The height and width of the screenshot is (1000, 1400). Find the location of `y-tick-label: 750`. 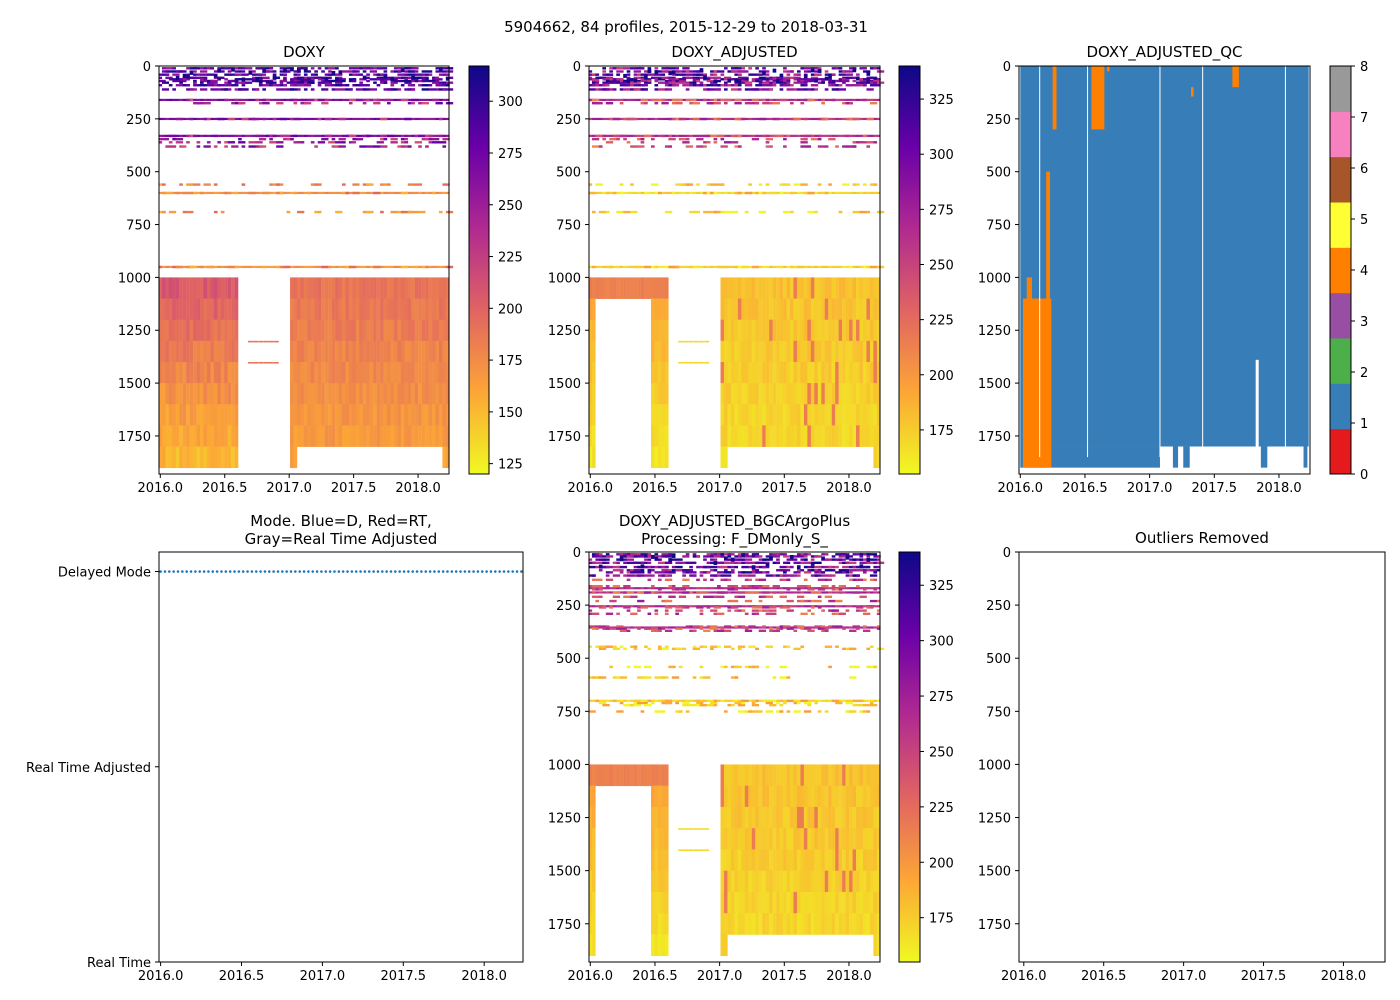

y-tick-label: 750 is located at coordinates (138, 226).